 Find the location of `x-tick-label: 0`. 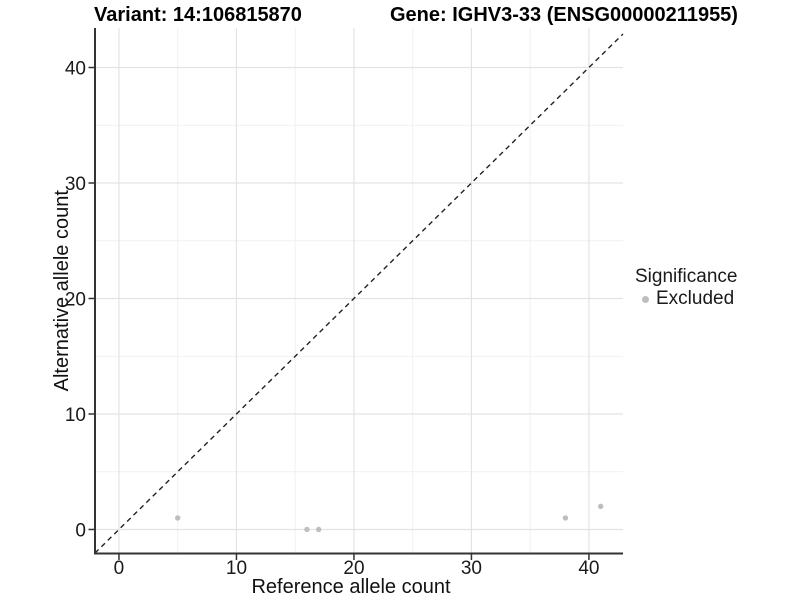

x-tick-label: 0 is located at coordinates (119, 568).